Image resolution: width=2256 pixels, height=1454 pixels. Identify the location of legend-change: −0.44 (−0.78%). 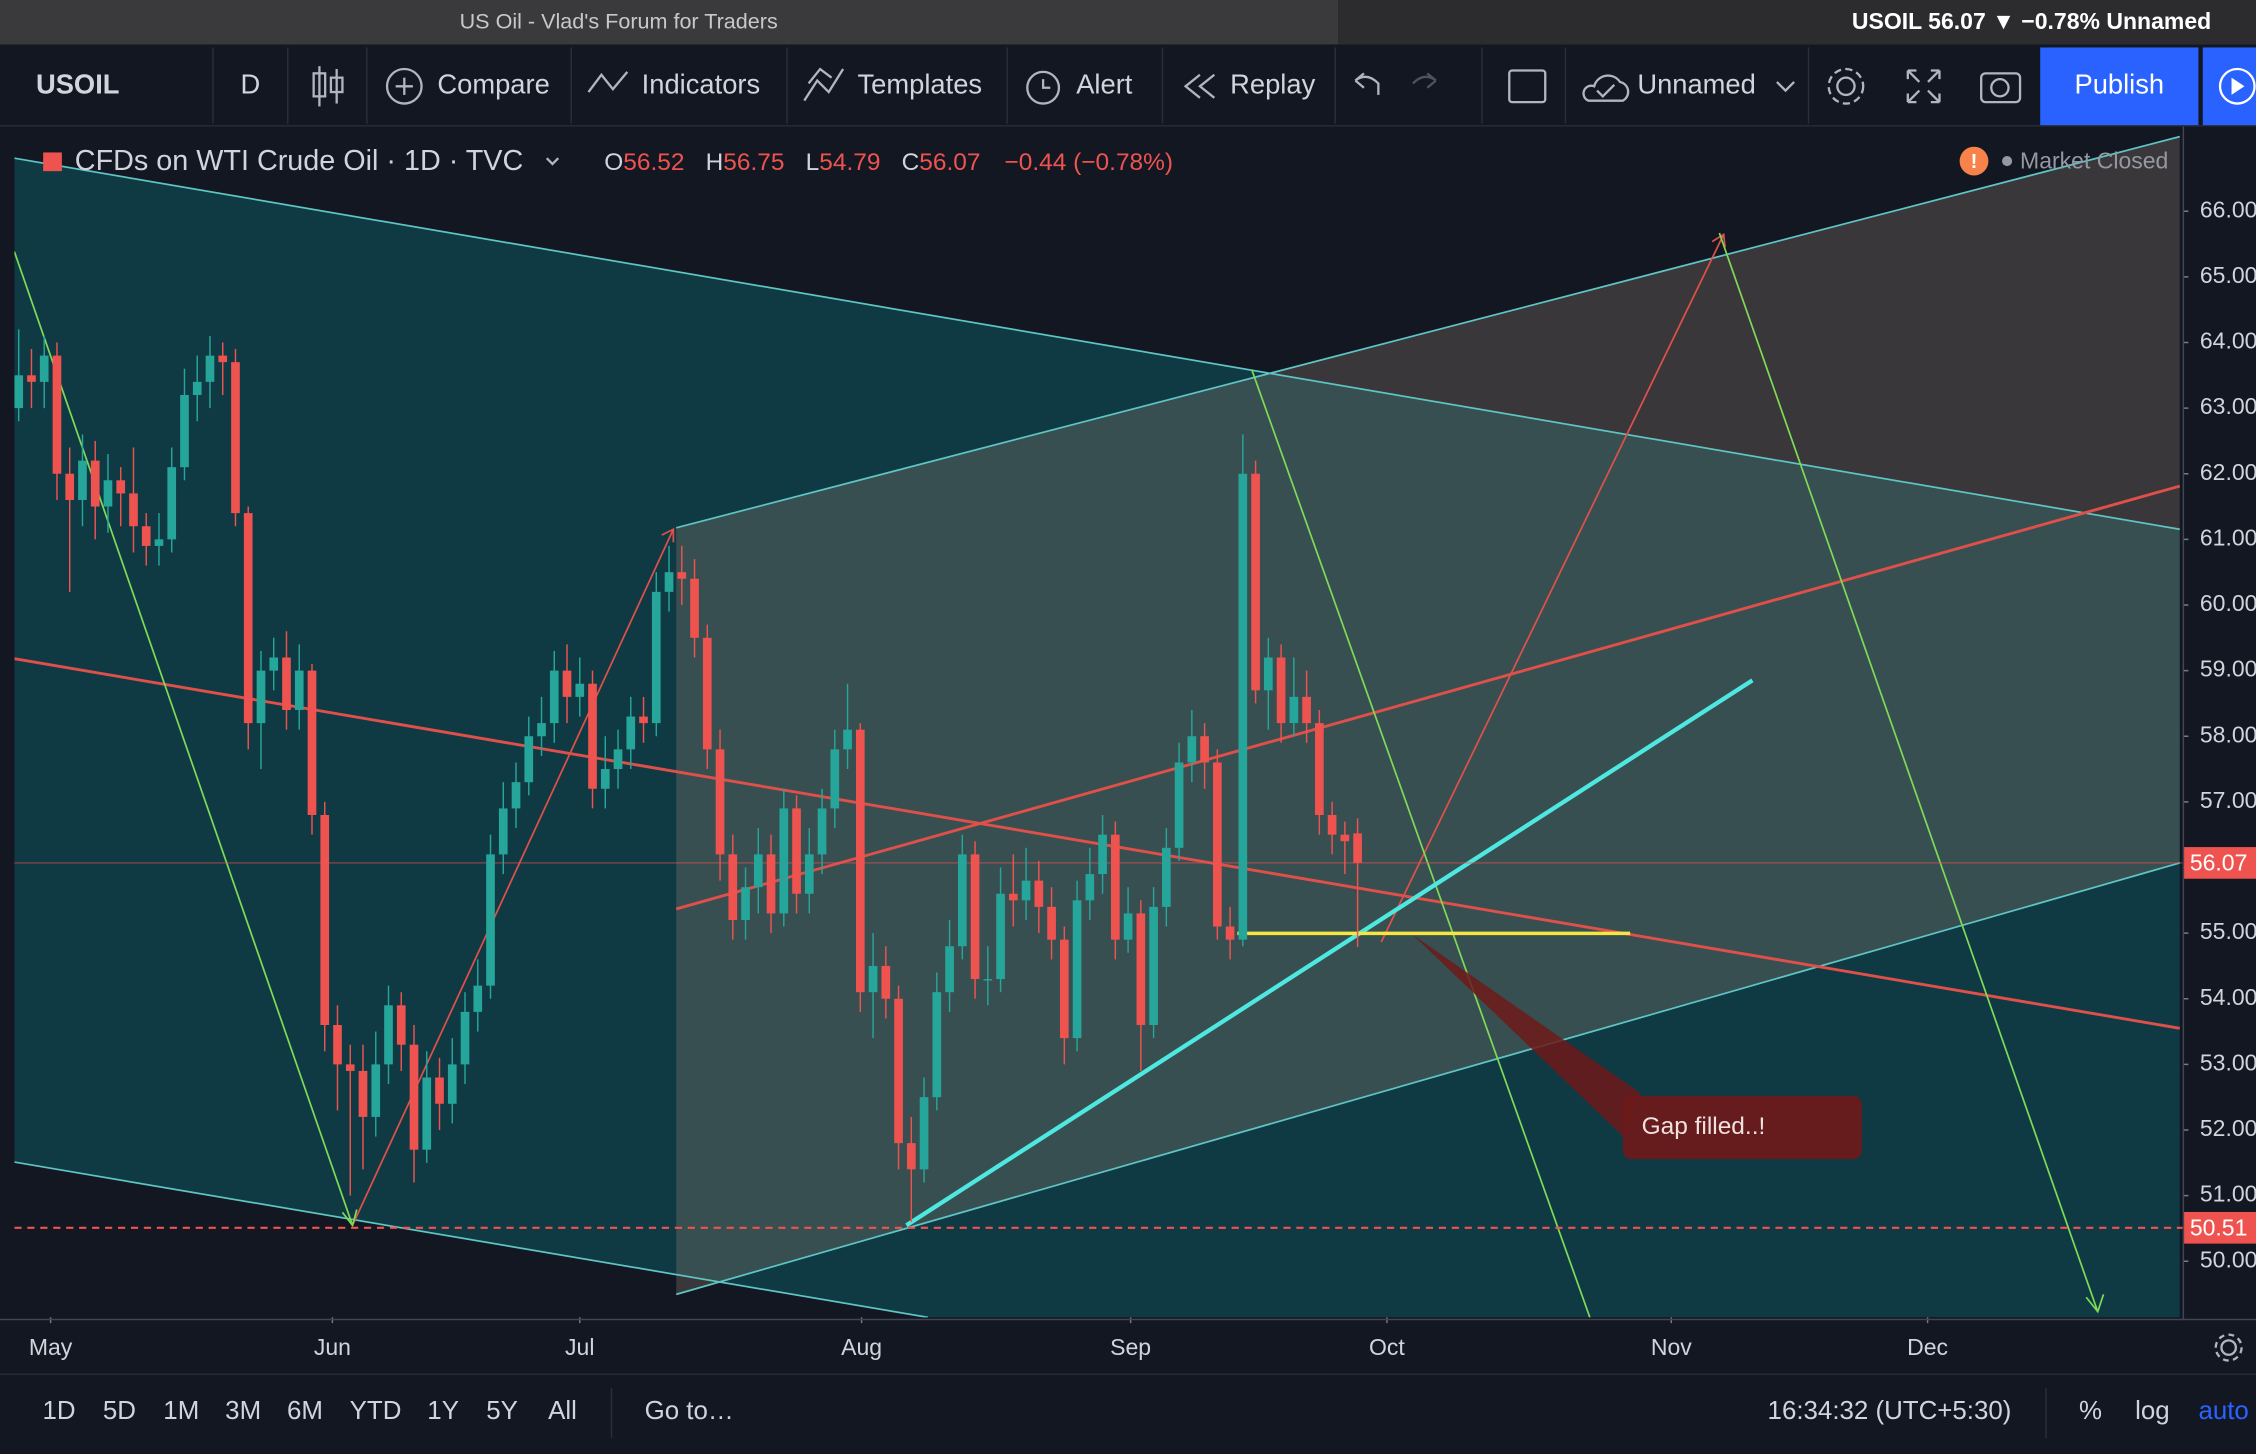
(1089, 162).